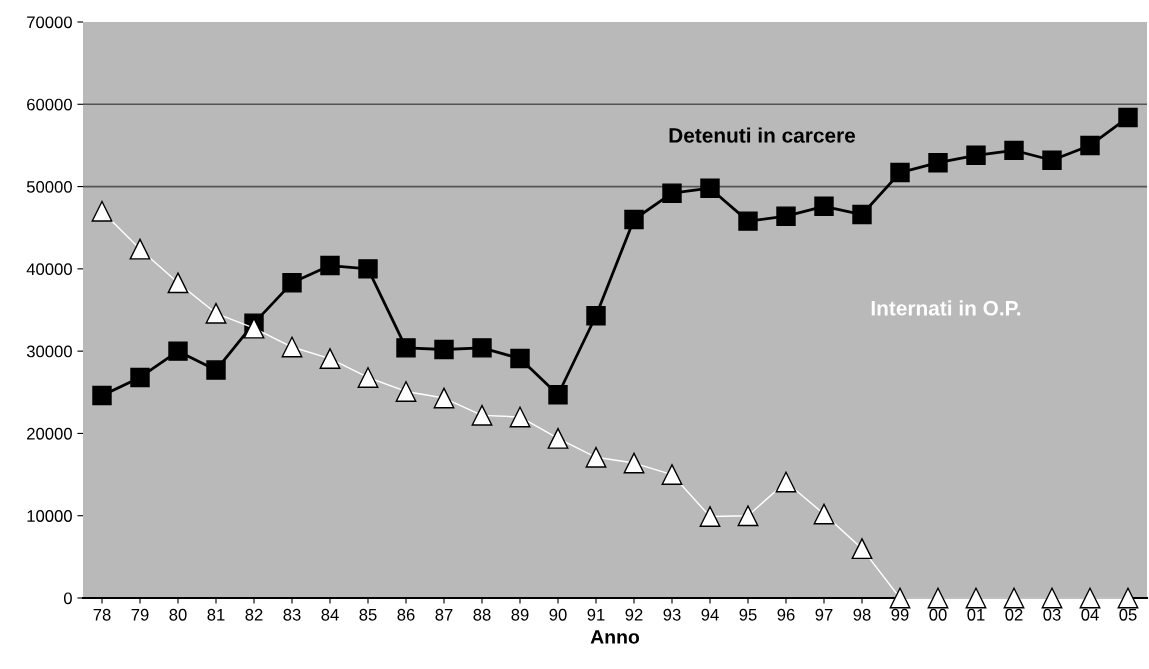 The height and width of the screenshot is (669, 1149). What do you see at coordinates (49, 433) in the screenshot?
I see `y-tick-label: 20000` at bounding box center [49, 433].